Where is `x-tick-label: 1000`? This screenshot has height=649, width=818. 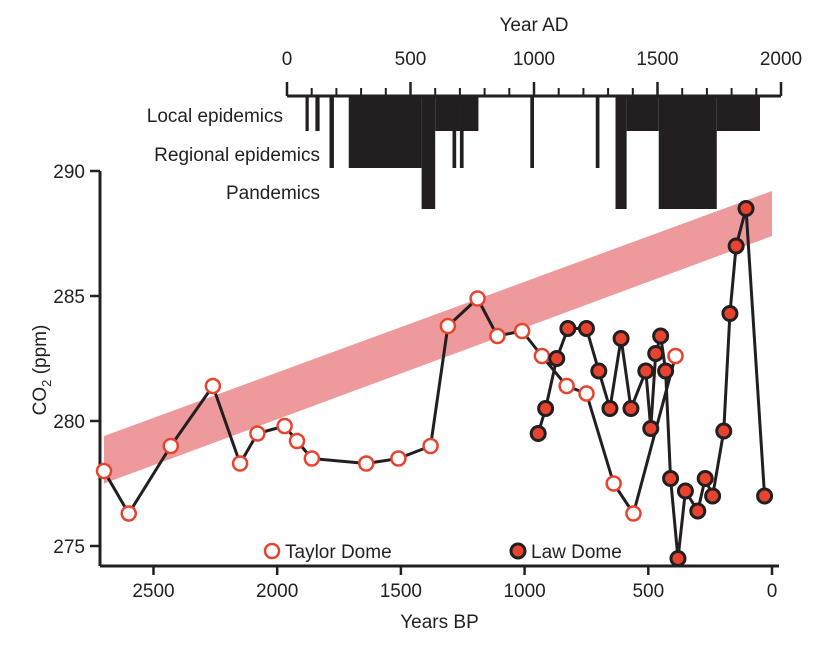 x-tick-label: 1000 is located at coordinates (524, 591).